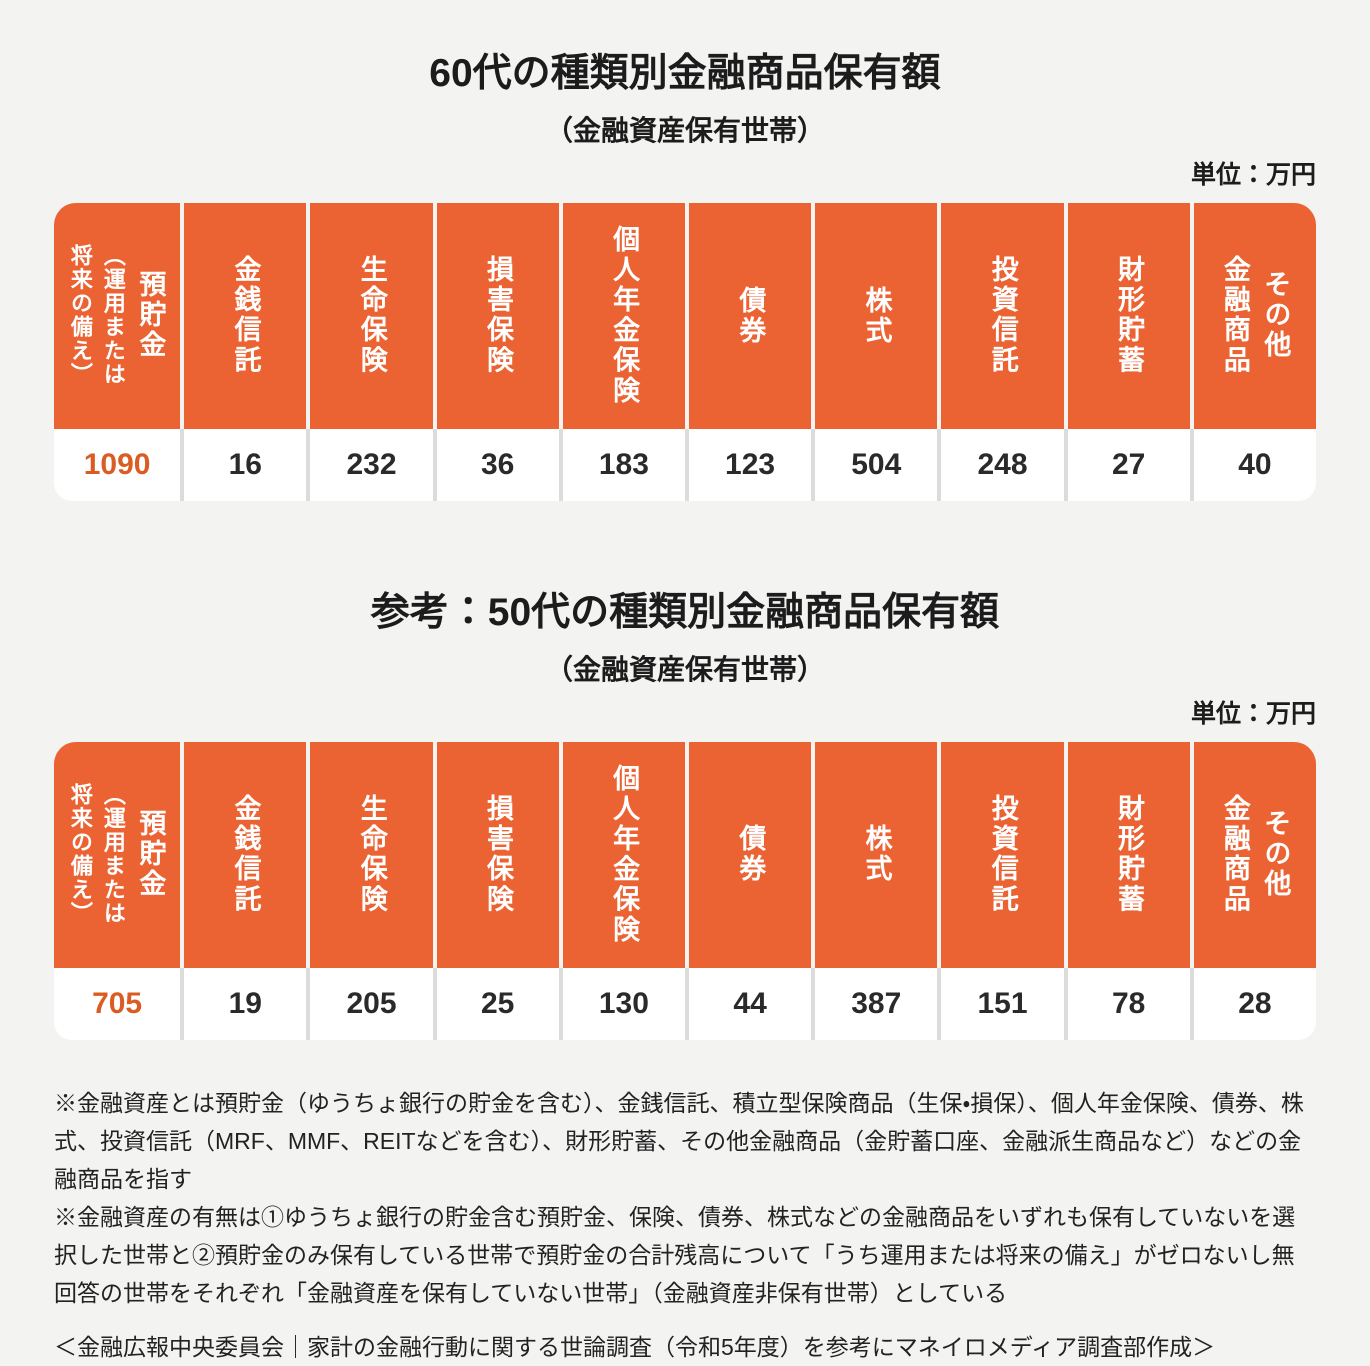 This screenshot has width=1370, height=1366. I want to click on table1-title: 60代の種類別金融商品保有額, so click(685, 73).